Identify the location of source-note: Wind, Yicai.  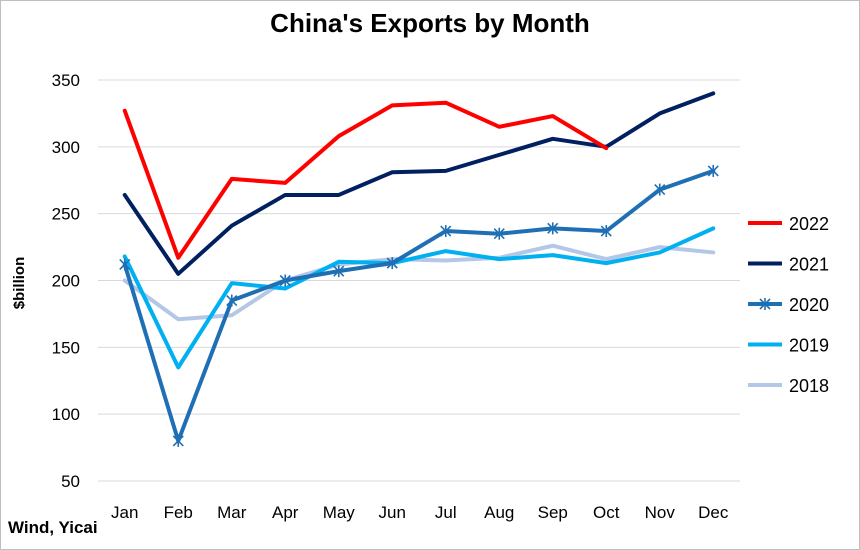
(53, 527).